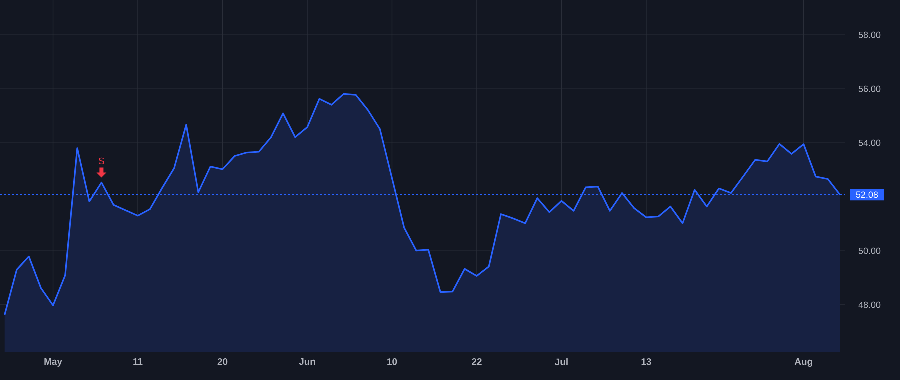 The image size is (900, 380). I want to click on x-tick-label: 11, so click(138, 362).